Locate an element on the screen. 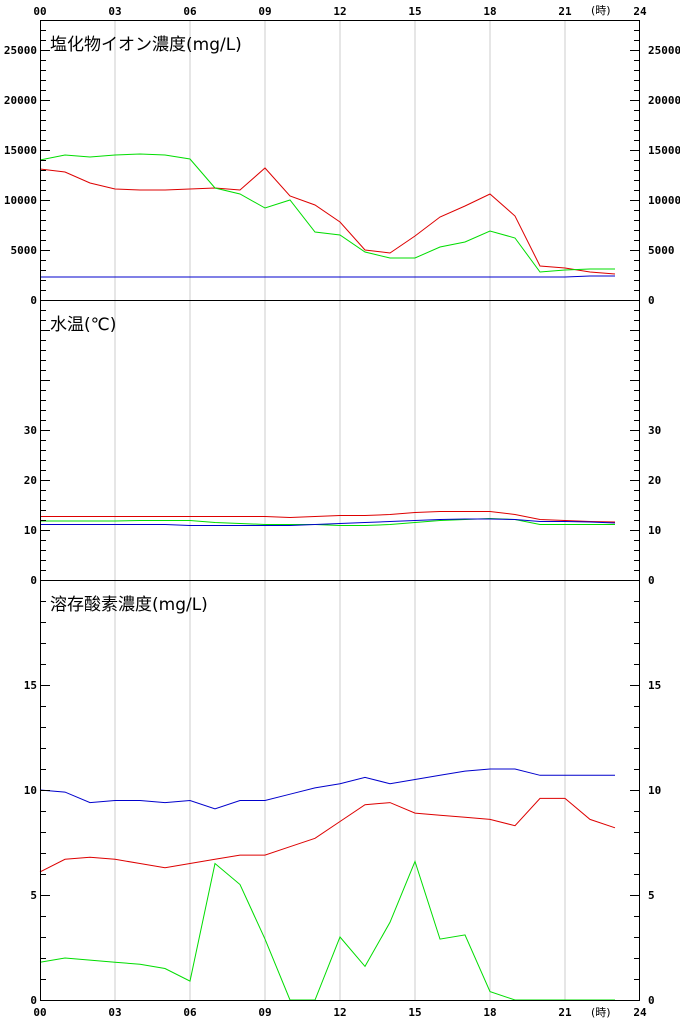 This screenshot has width=680, height=1020. xtick-label-bottom: 24 is located at coordinates (640, 1012).